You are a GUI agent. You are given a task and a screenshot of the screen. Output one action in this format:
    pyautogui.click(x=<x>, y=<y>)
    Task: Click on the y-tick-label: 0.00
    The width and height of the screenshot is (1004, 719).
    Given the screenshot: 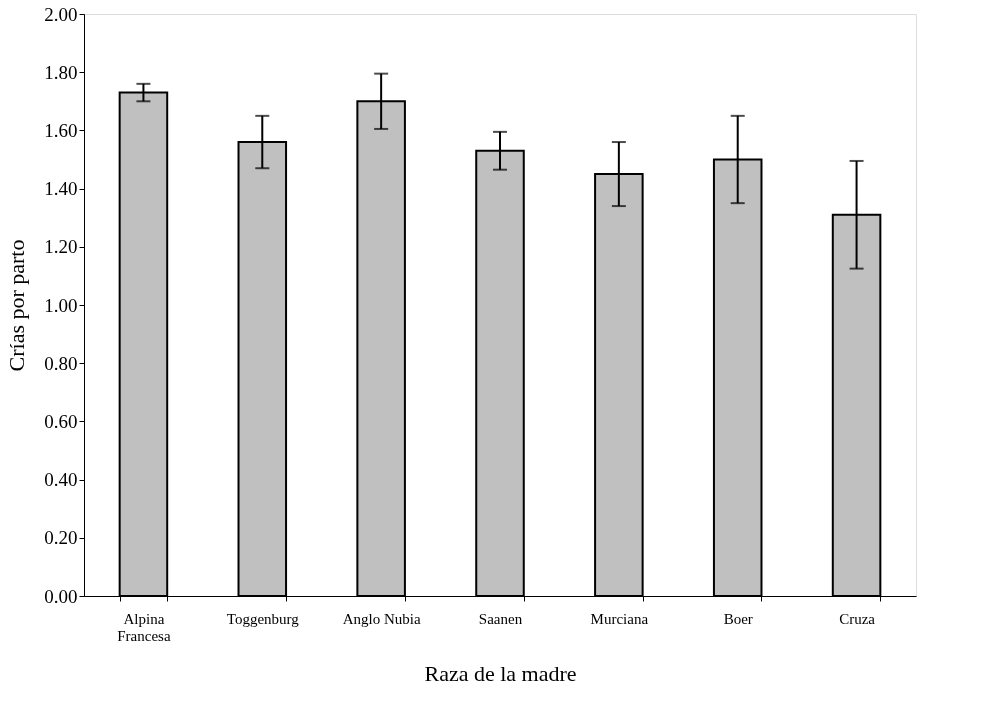 What is the action you would take?
    pyautogui.click(x=61, y=596)
    